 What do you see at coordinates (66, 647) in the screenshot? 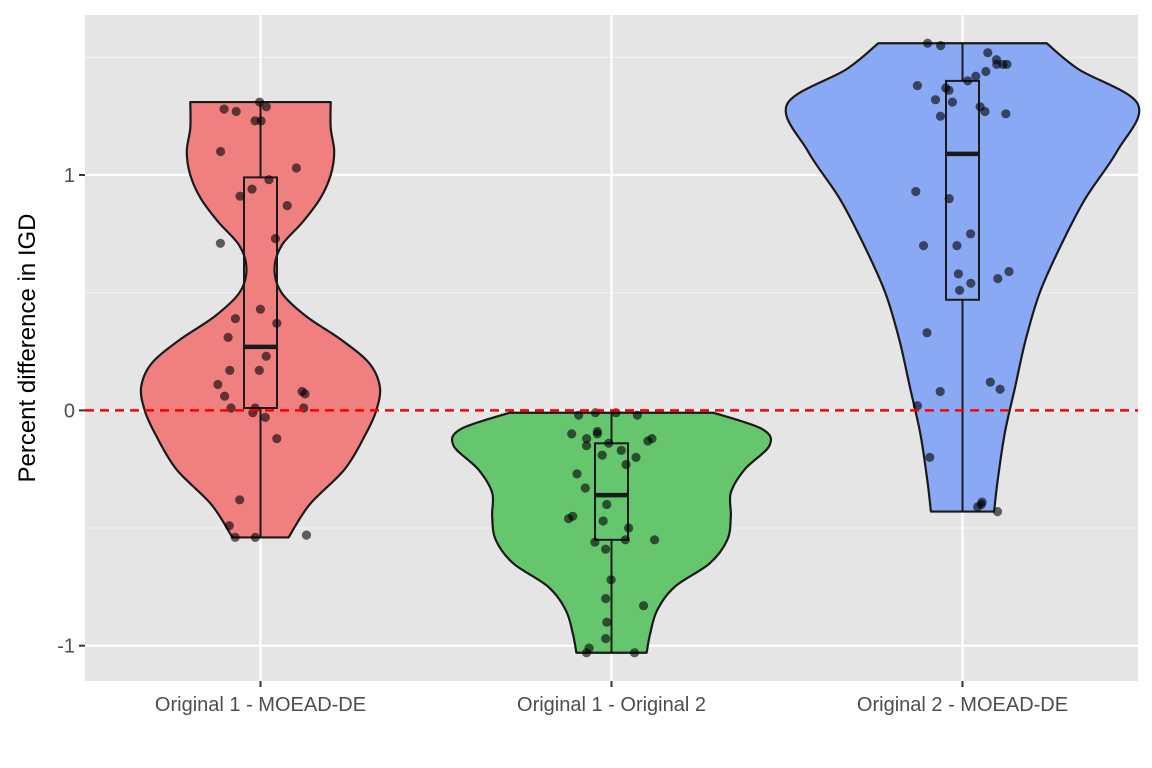
I see `y-tick-label: -1` at bounding box center [66, 647].